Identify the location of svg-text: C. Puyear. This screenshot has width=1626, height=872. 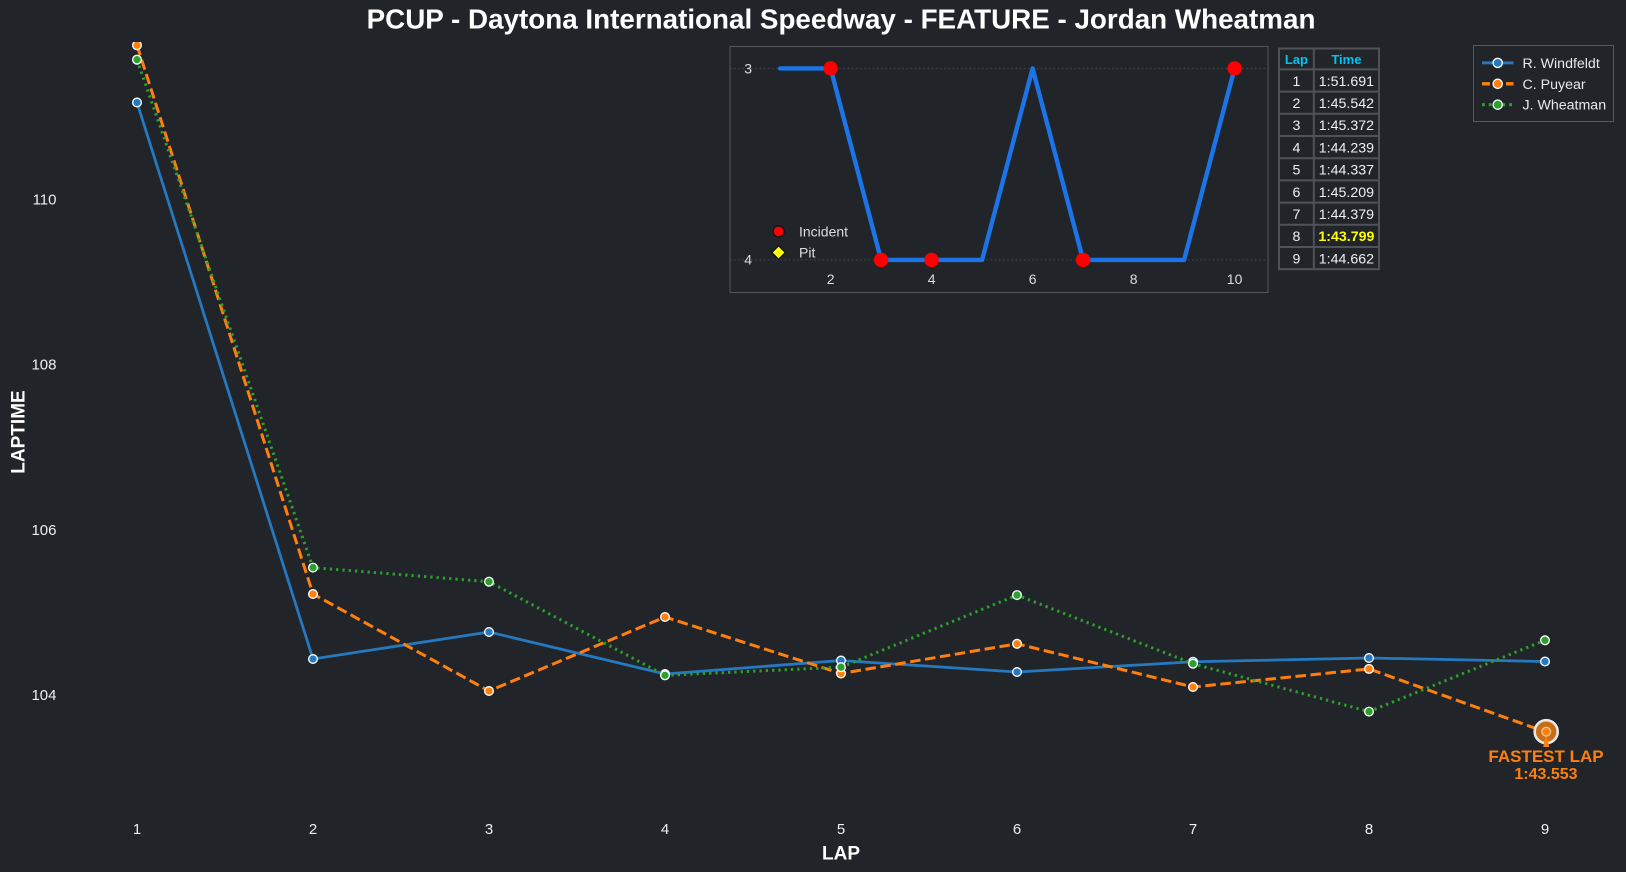
(1554, 85).